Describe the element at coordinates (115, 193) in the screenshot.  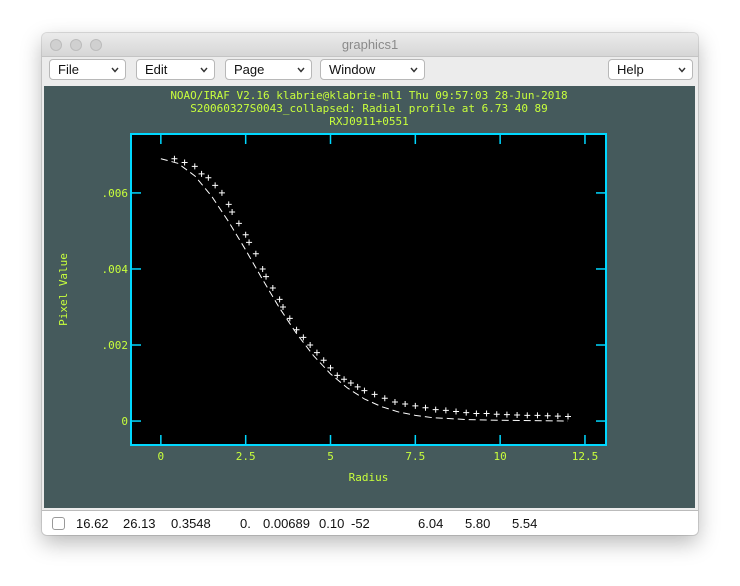
I see `y-tick-label: .006` at that location.